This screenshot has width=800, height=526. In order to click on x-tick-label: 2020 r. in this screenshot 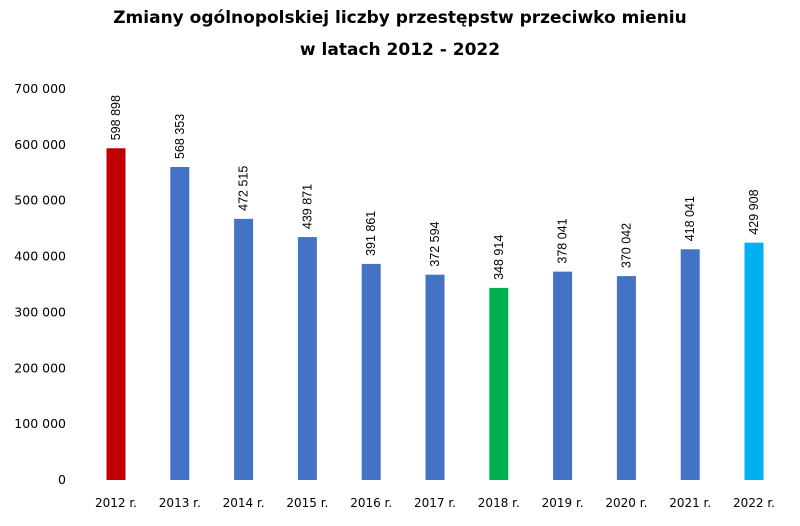, I will do `click(626, 503)`.